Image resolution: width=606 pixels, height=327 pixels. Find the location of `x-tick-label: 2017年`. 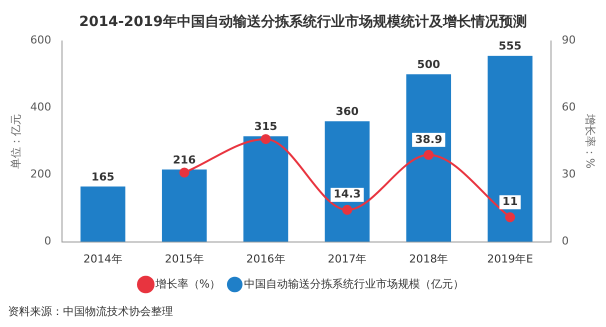

x-tick-label: 2017年 is located at coordinates (347, 259).